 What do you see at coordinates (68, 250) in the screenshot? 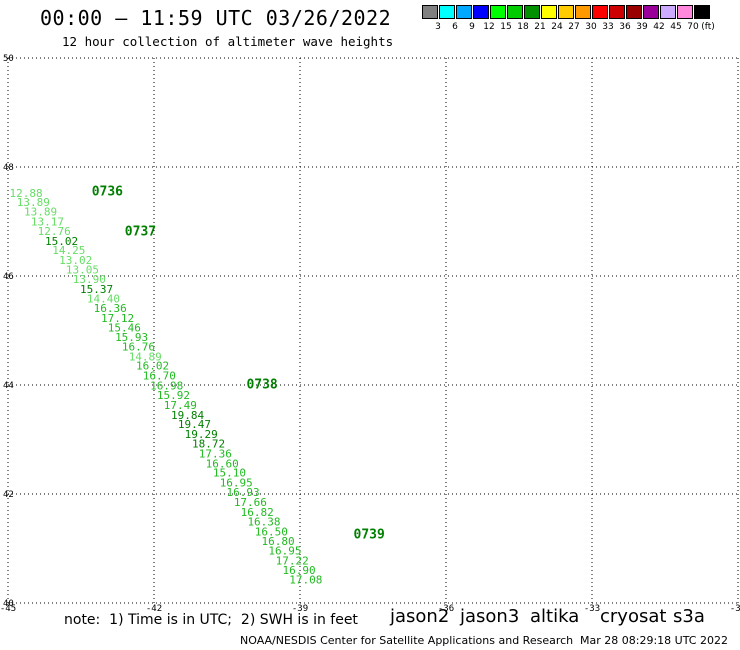
I see `swh-value-label: 14.25` at bounding box center [68, 250].